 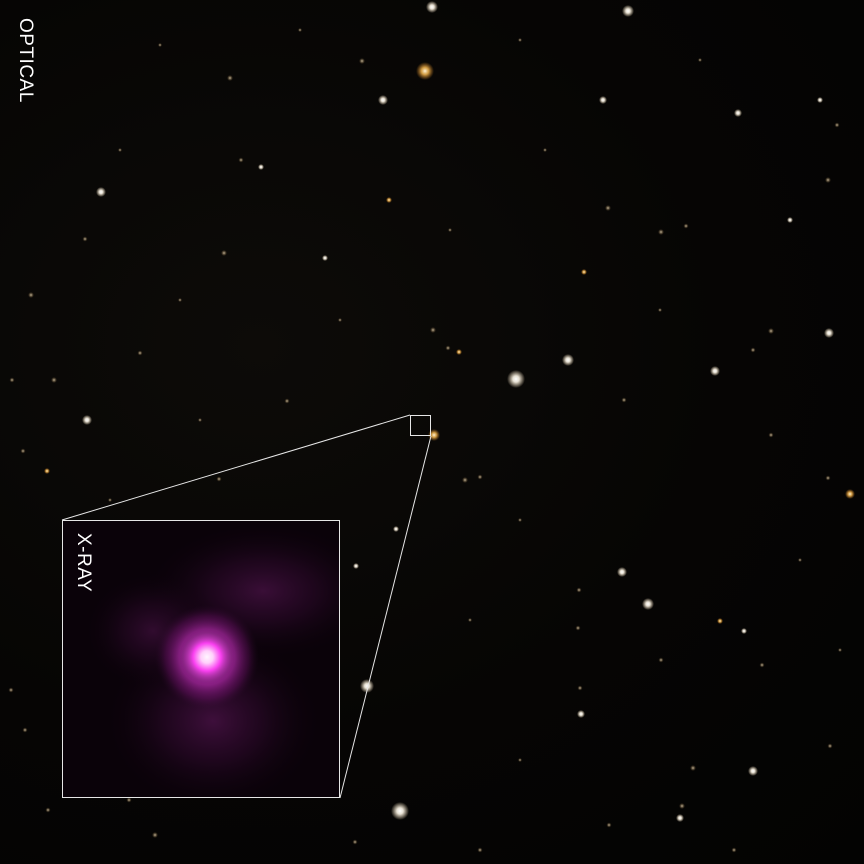 I want to click on xray-image, so click(x=201, y=659).